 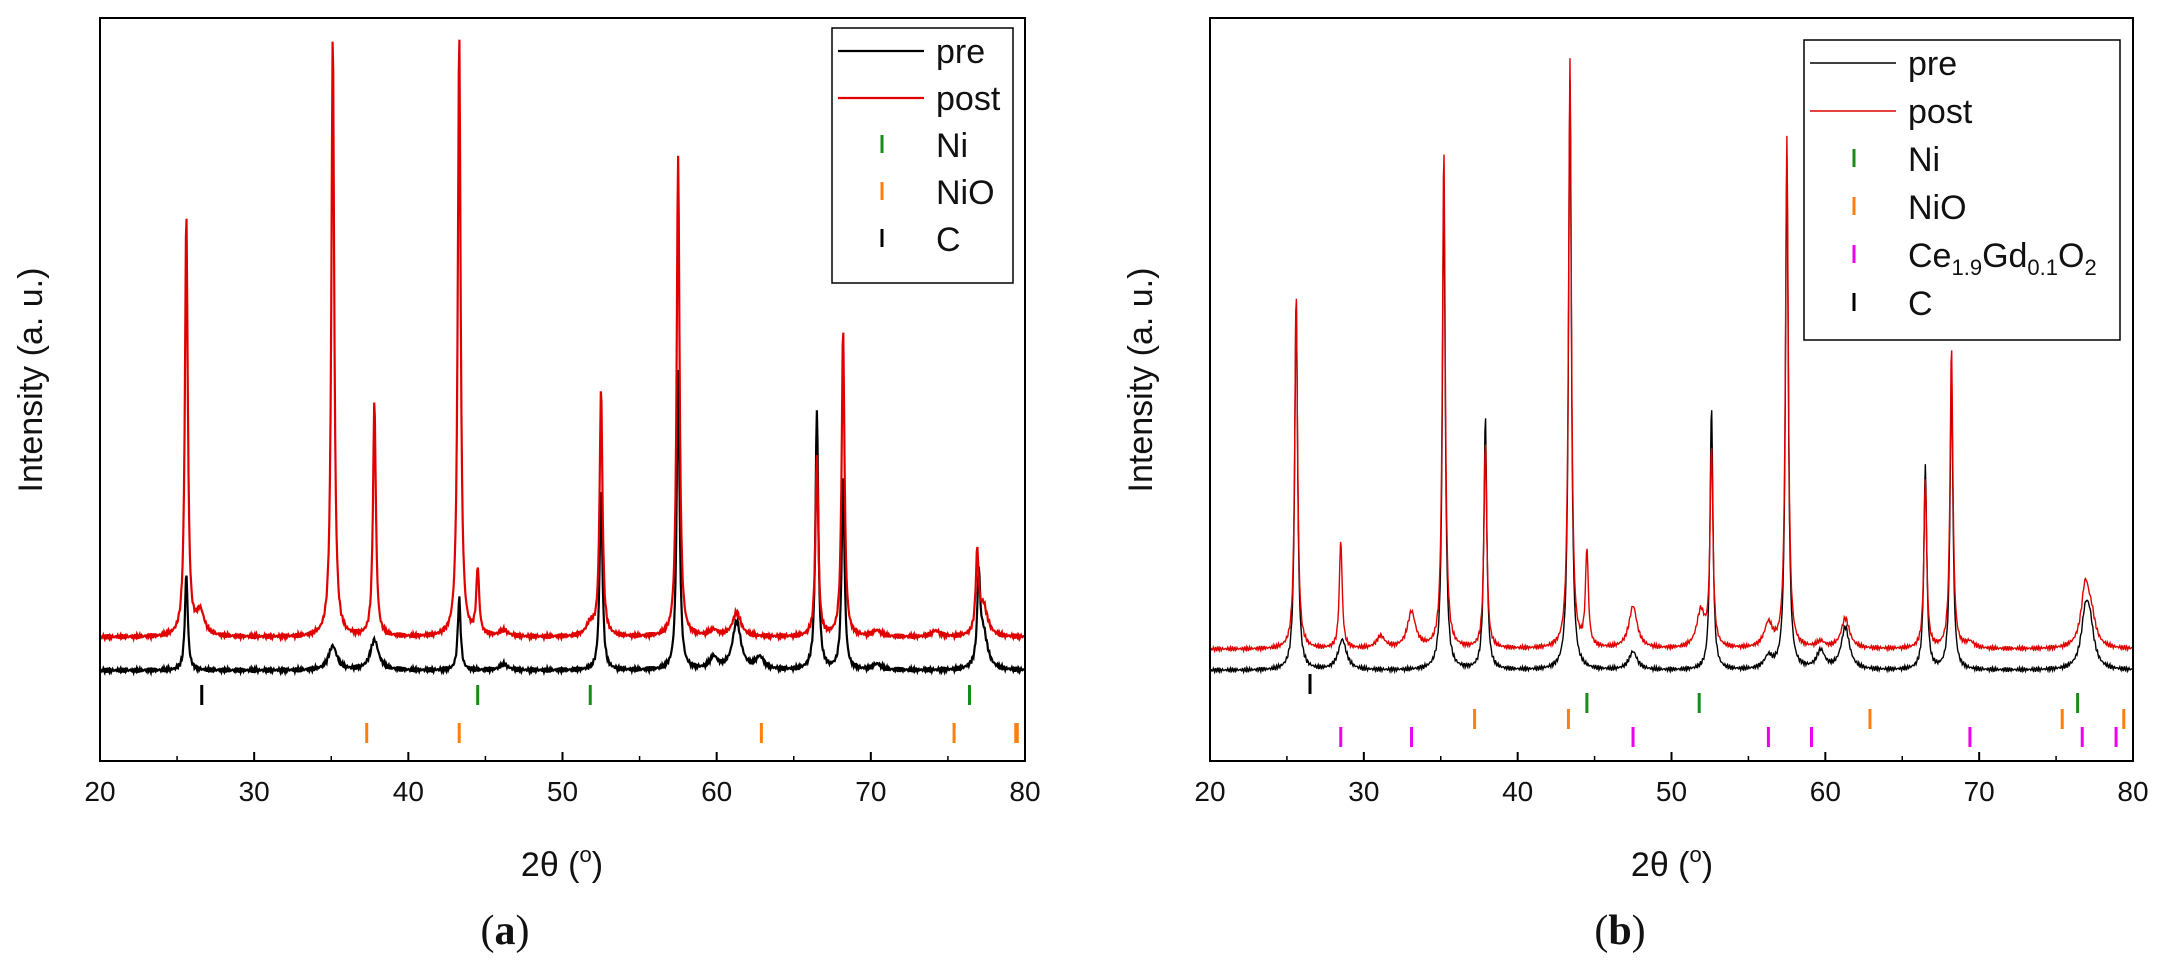 What do you see at coordinates (920, 240) in the screenshot?
I see `panel-a-legend-item-c: C` at bounding box center [920, 240].